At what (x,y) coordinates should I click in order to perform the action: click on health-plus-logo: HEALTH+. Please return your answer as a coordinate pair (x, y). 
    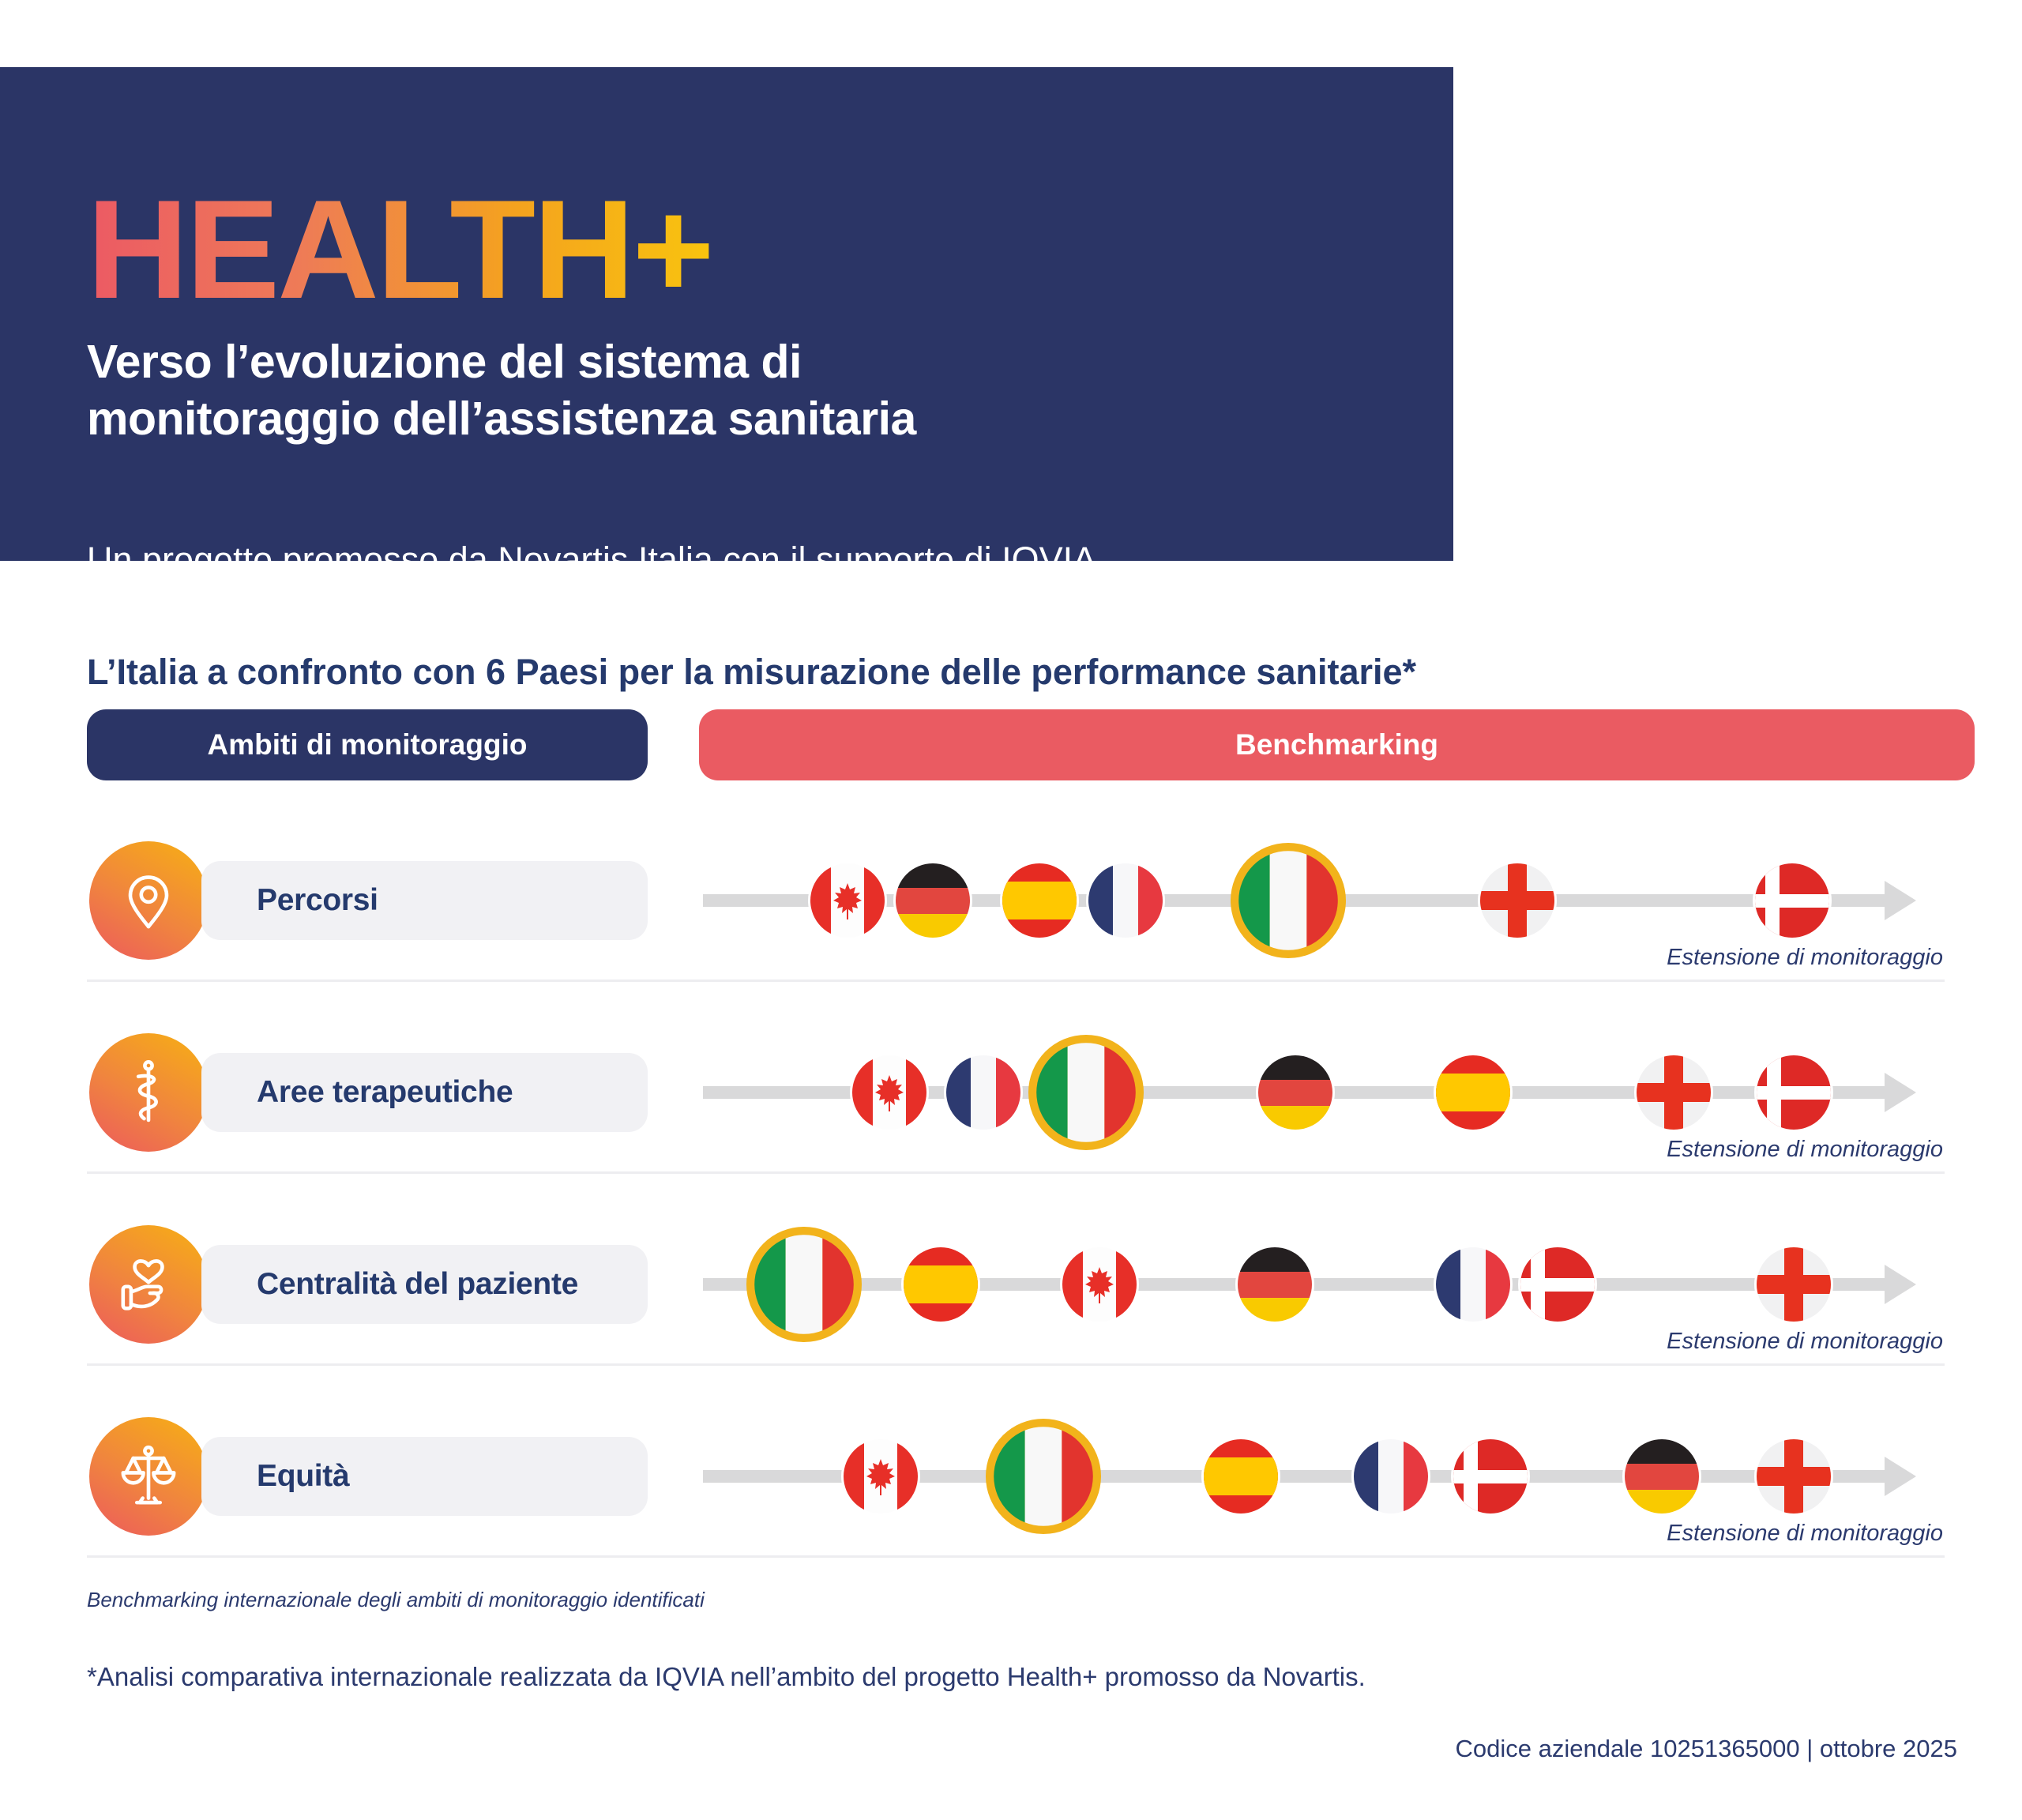
    Looking at the image, I should click on (401, 249).